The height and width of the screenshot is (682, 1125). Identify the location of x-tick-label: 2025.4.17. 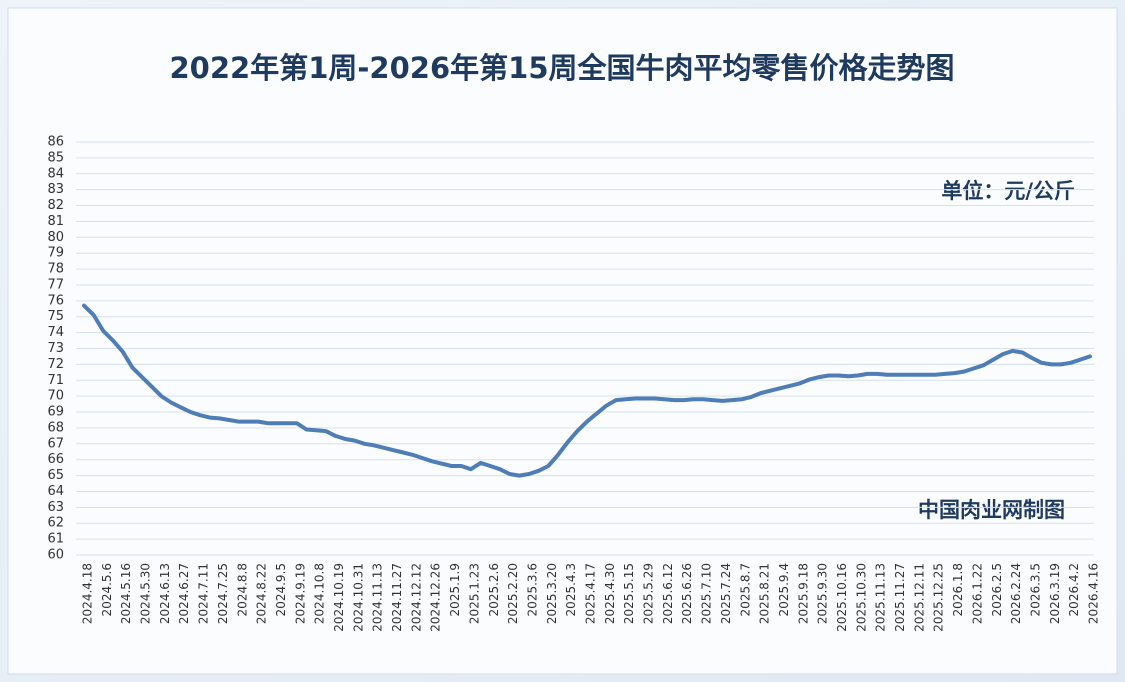
(591, 593).